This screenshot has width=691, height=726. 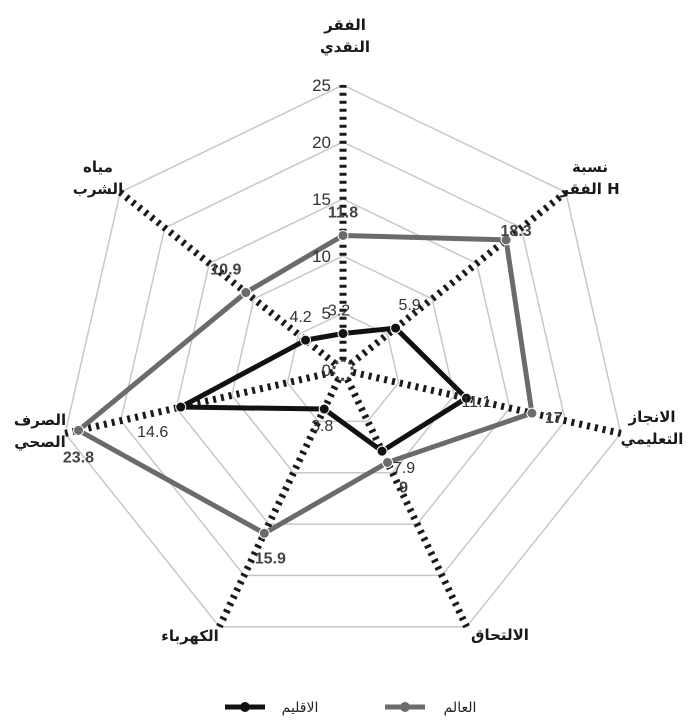 I want to click on legend-label: الاقليم, so click(x=300, y=708).